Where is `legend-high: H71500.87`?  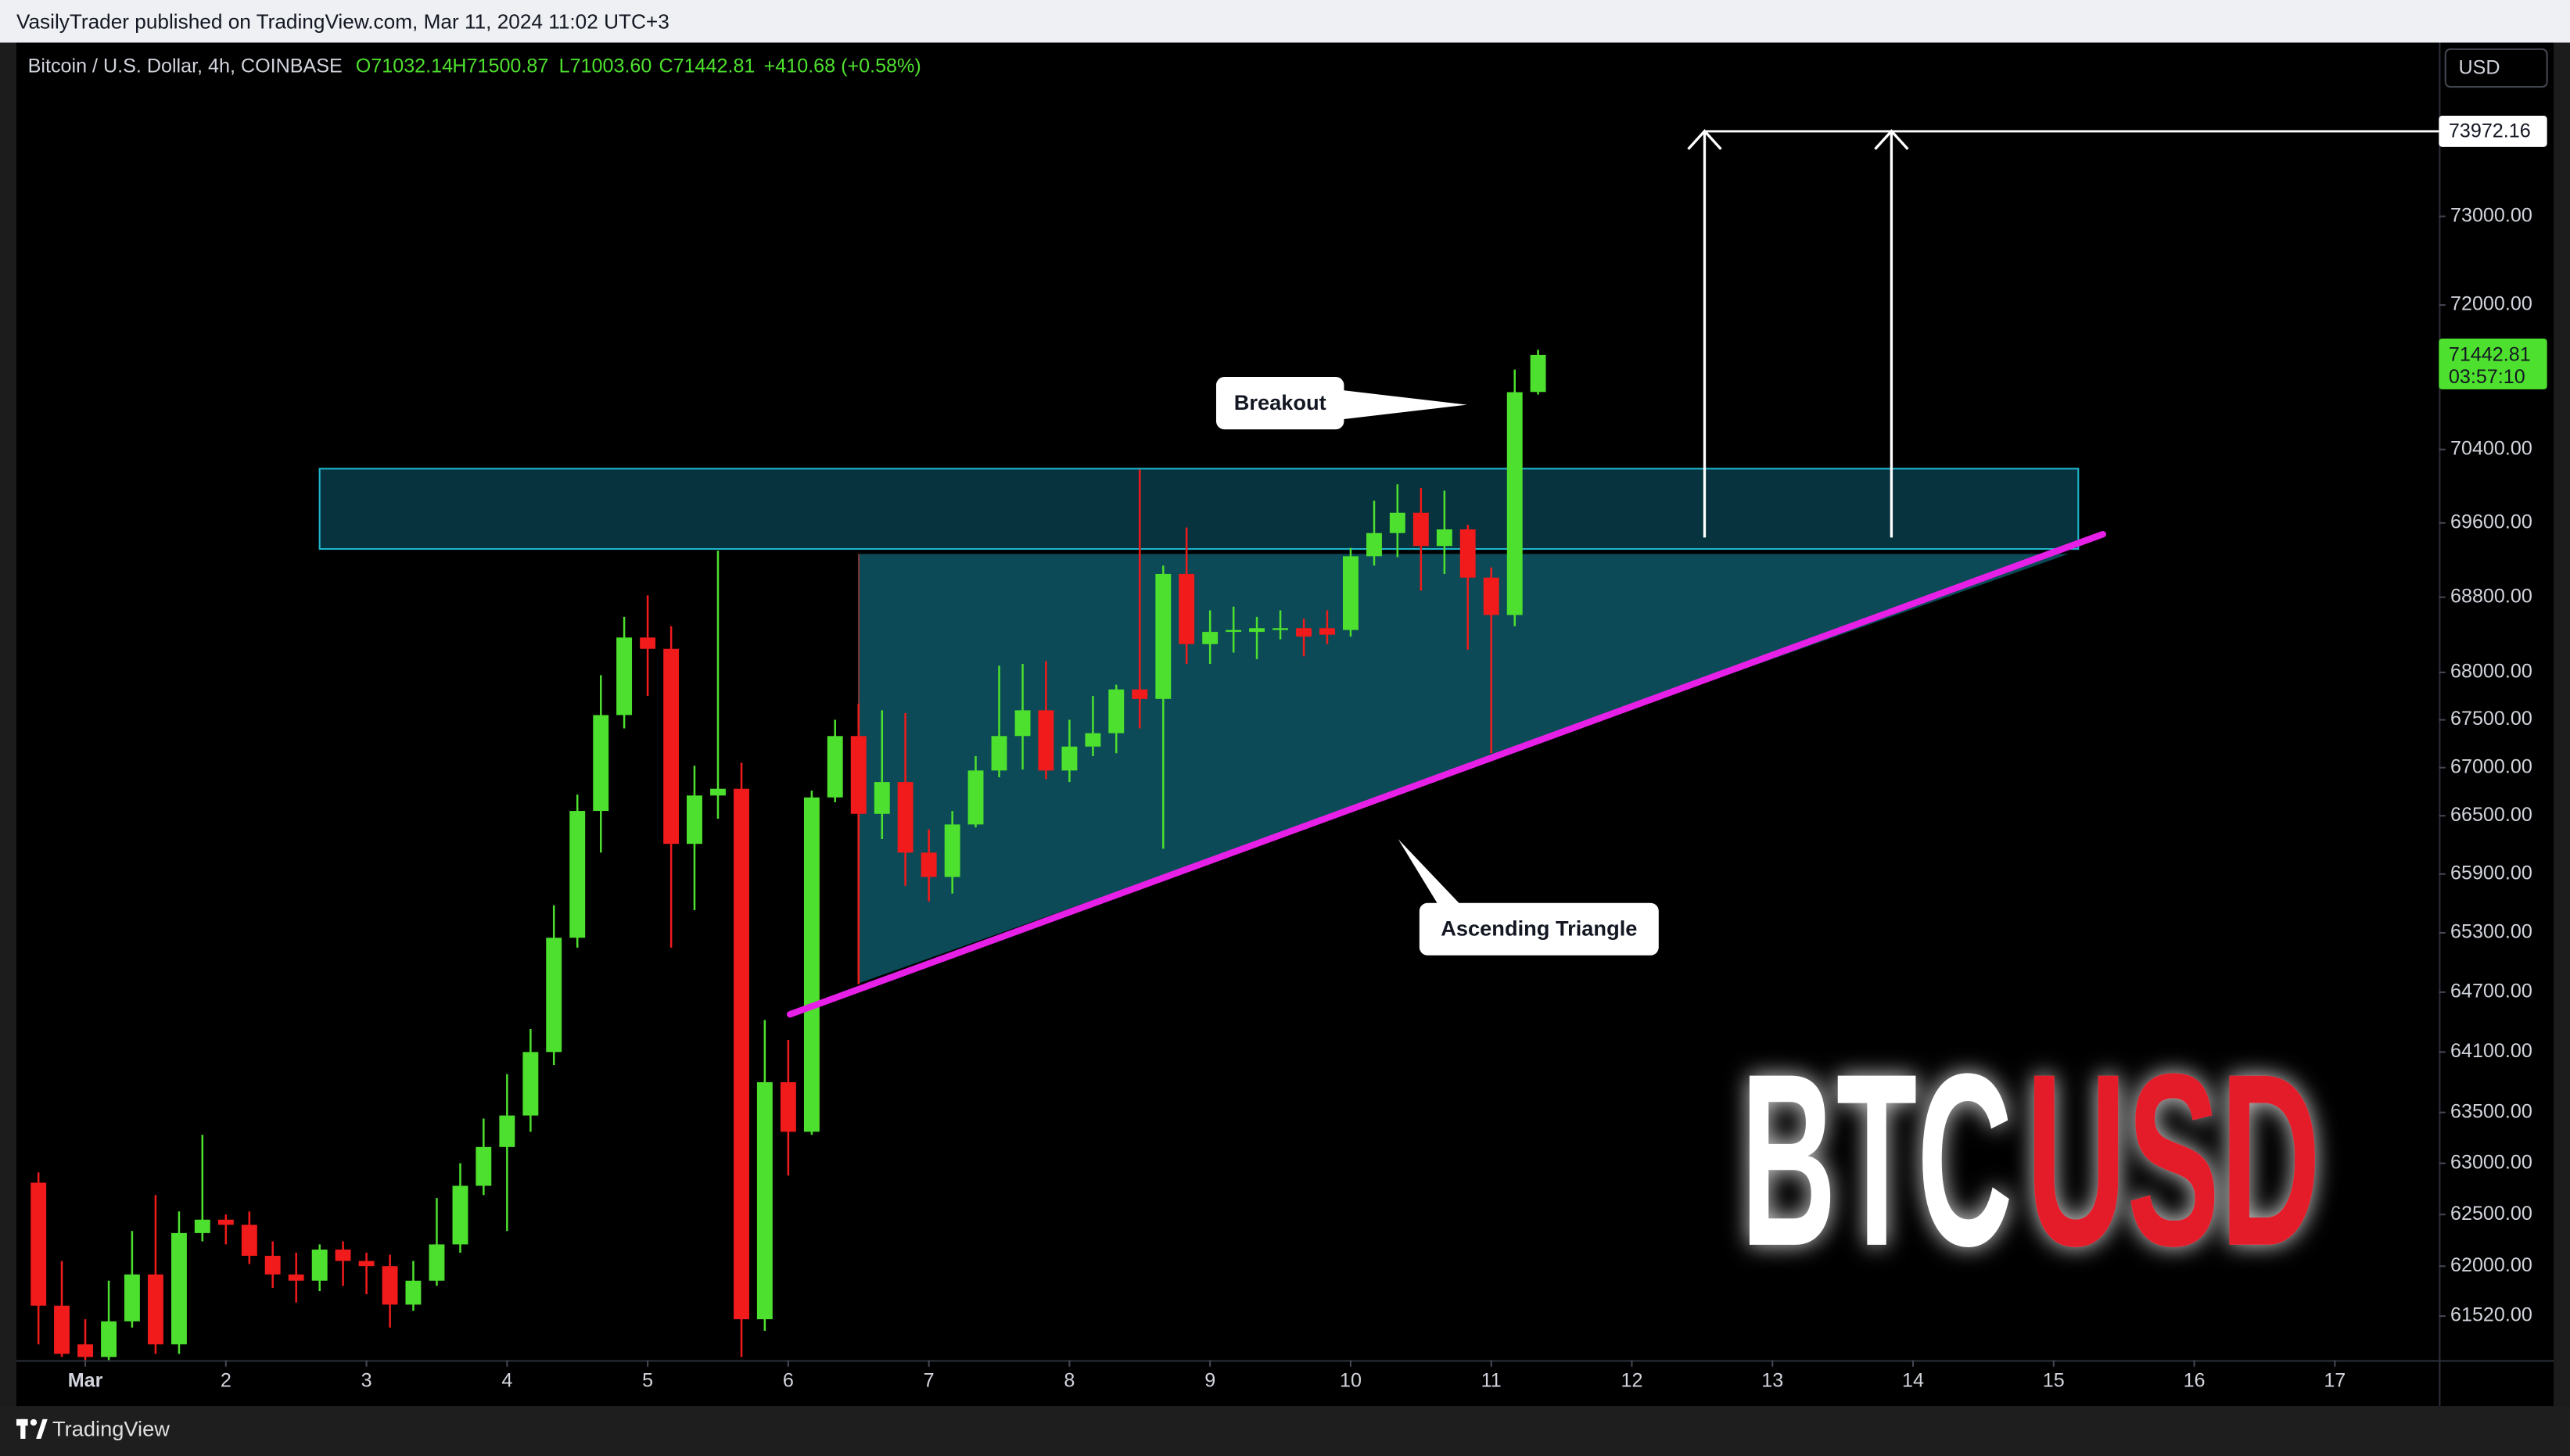
legend-high: H71500.87 is located at coordinates (500, 66).